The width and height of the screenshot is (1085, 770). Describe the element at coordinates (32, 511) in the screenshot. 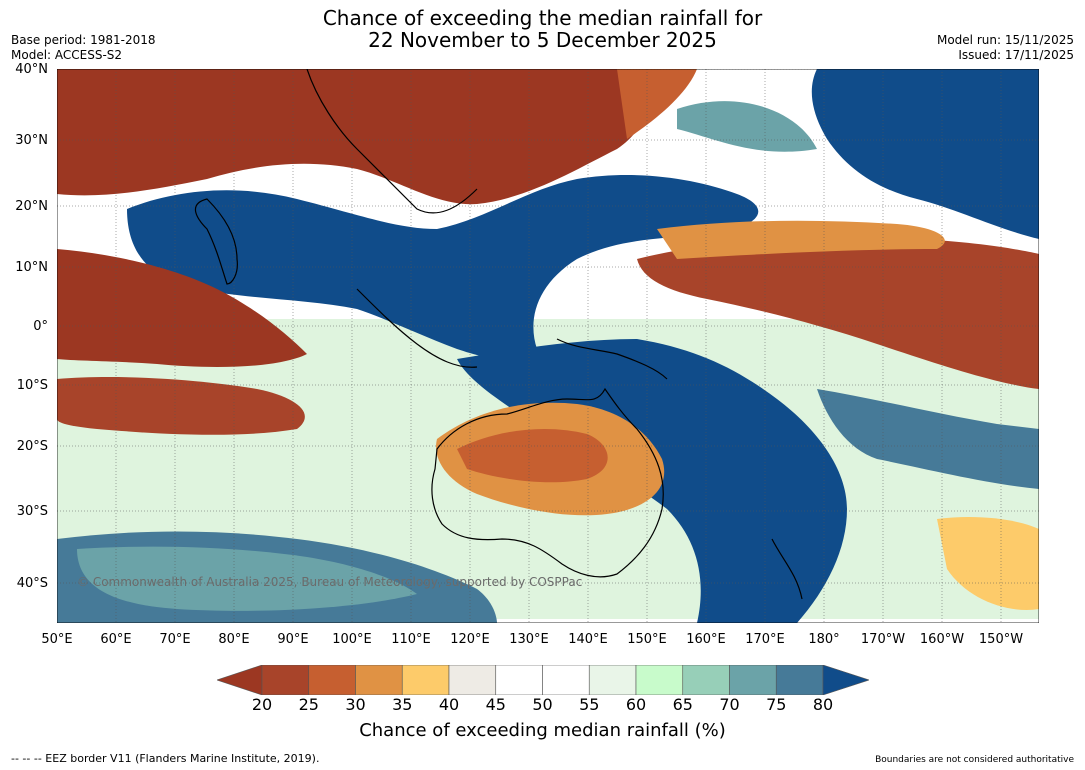

I see `lat-label: 30°S` at that location.